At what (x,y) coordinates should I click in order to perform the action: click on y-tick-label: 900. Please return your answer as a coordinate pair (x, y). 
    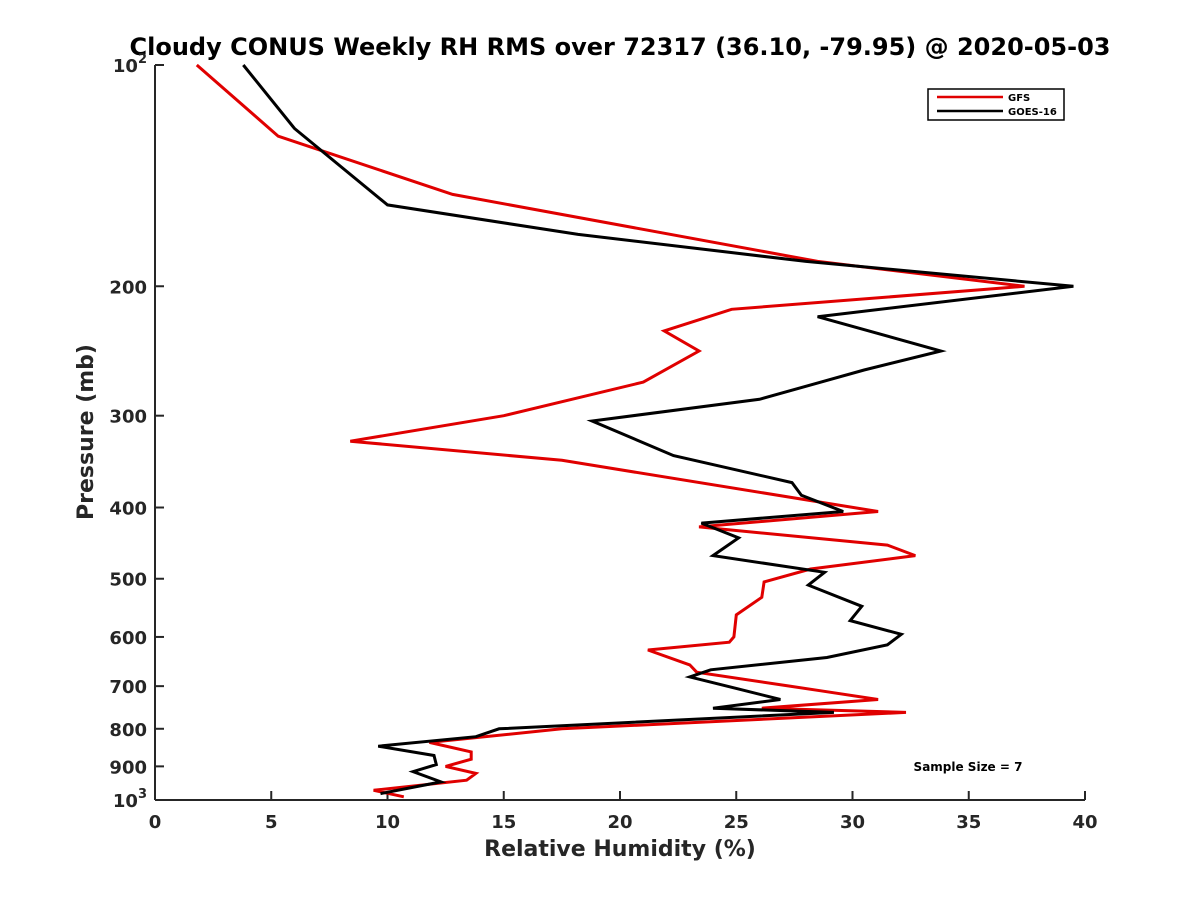
    Looking at the image, I should click on (128, 767).